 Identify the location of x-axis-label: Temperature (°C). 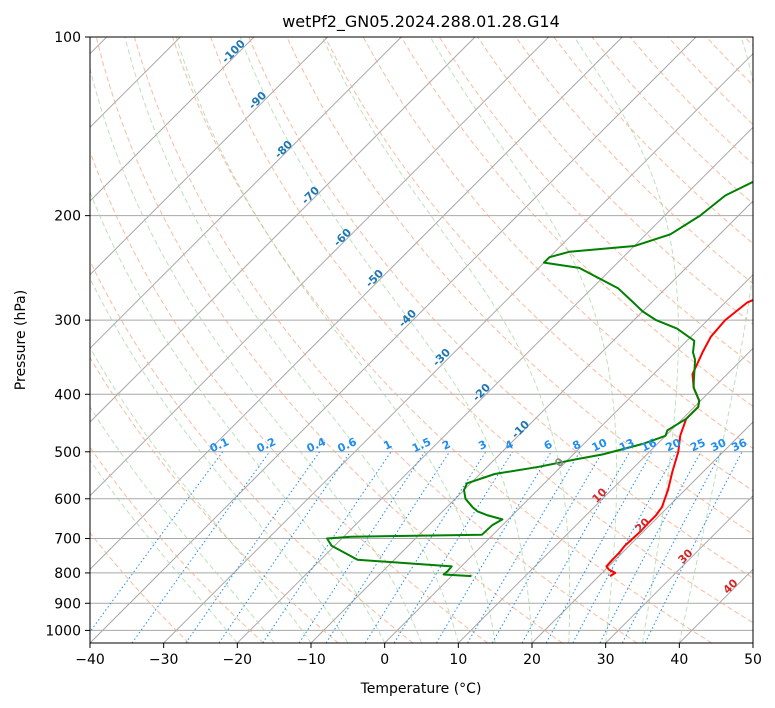
(421, 689).